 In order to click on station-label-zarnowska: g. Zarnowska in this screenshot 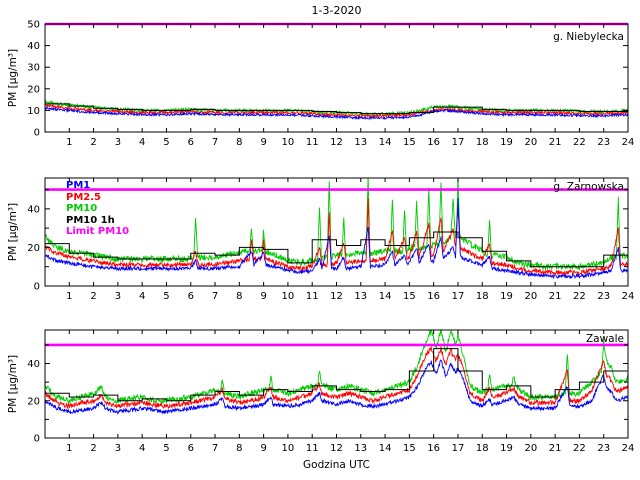, I will do `click(588, 187)`.